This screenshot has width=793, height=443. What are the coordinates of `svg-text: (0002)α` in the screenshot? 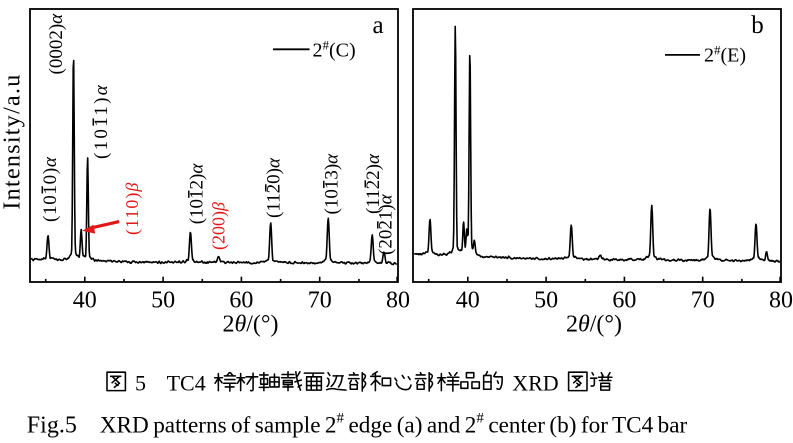 It's located at (56, 44).